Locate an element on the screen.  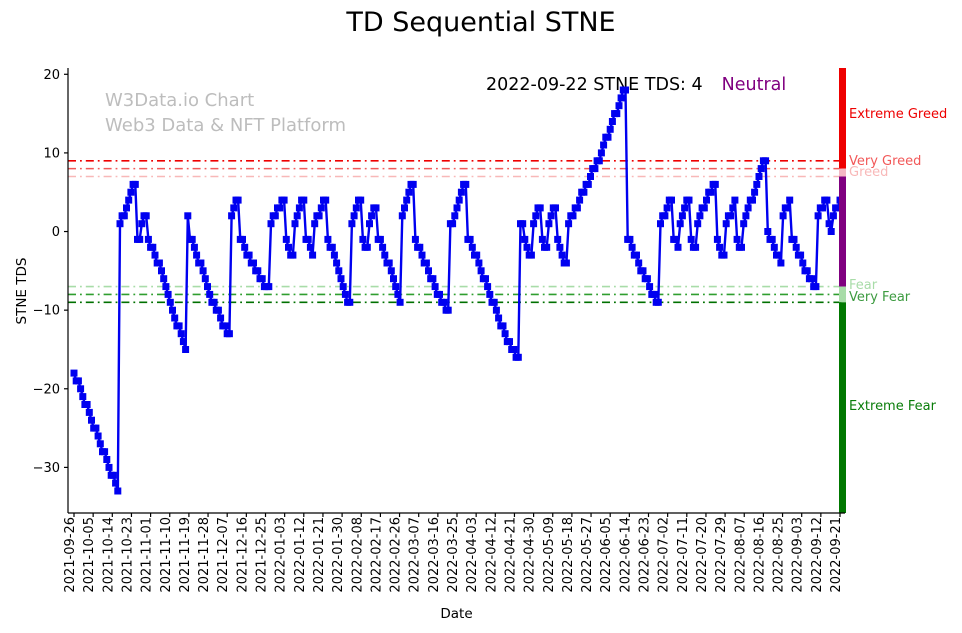
svg-text: 2022-09-03 is located at coordinates (798, 555).